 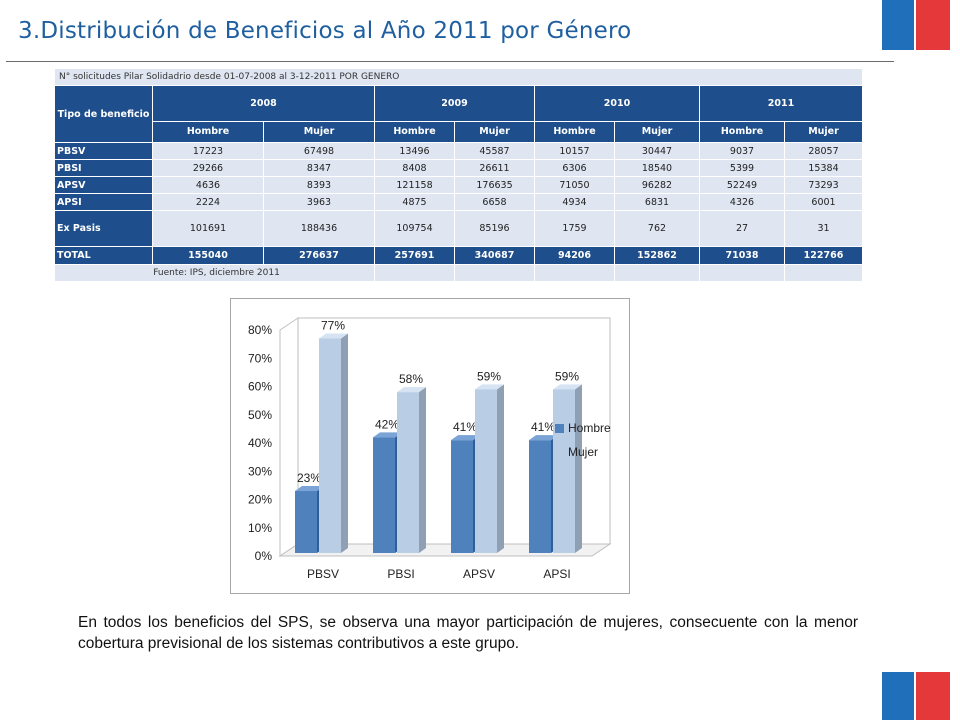 I want to click on table-cell: 17223, so click(x=208, y=151).